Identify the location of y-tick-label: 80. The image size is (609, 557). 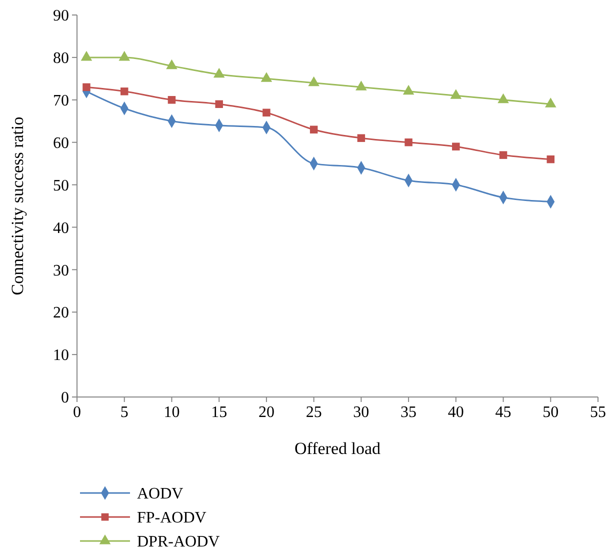
(61, 59).